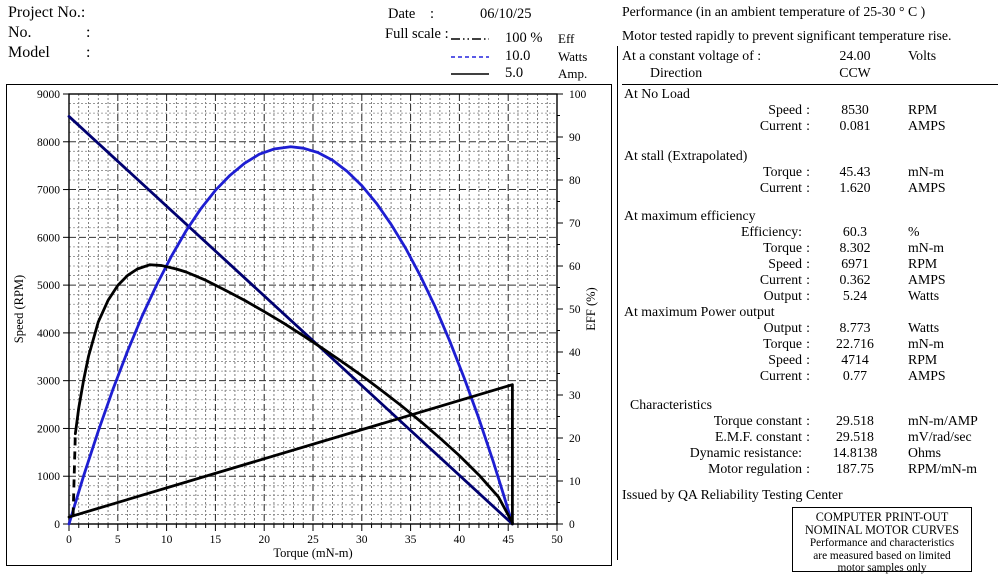 The width and height of the screenshot is (1000, 578). What do you see at coordinates (48, 238) in the screenshot?
I see `svg-text: 6000` at bounding box center [48, 238].